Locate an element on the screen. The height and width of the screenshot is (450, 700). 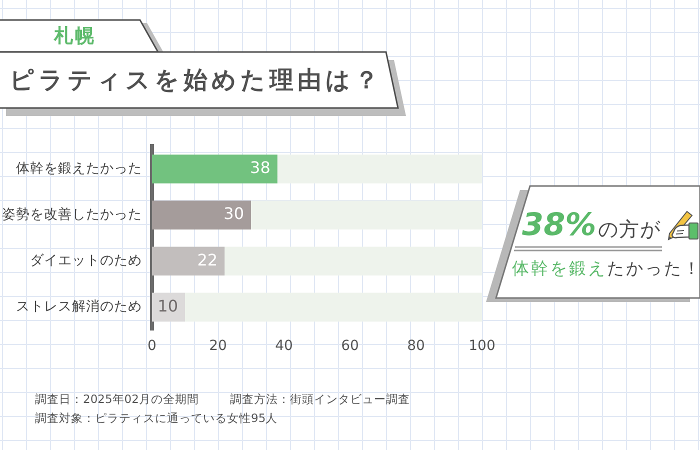
y-tick-label: 体幹を鍛えたかった is located at coordinates (79, 168).